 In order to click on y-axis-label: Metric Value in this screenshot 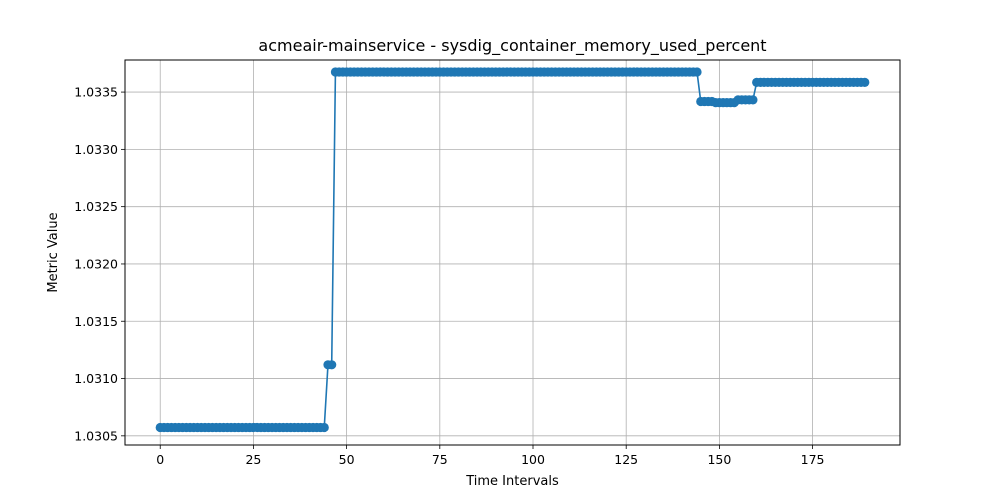, I will do `click(53, 252)`.